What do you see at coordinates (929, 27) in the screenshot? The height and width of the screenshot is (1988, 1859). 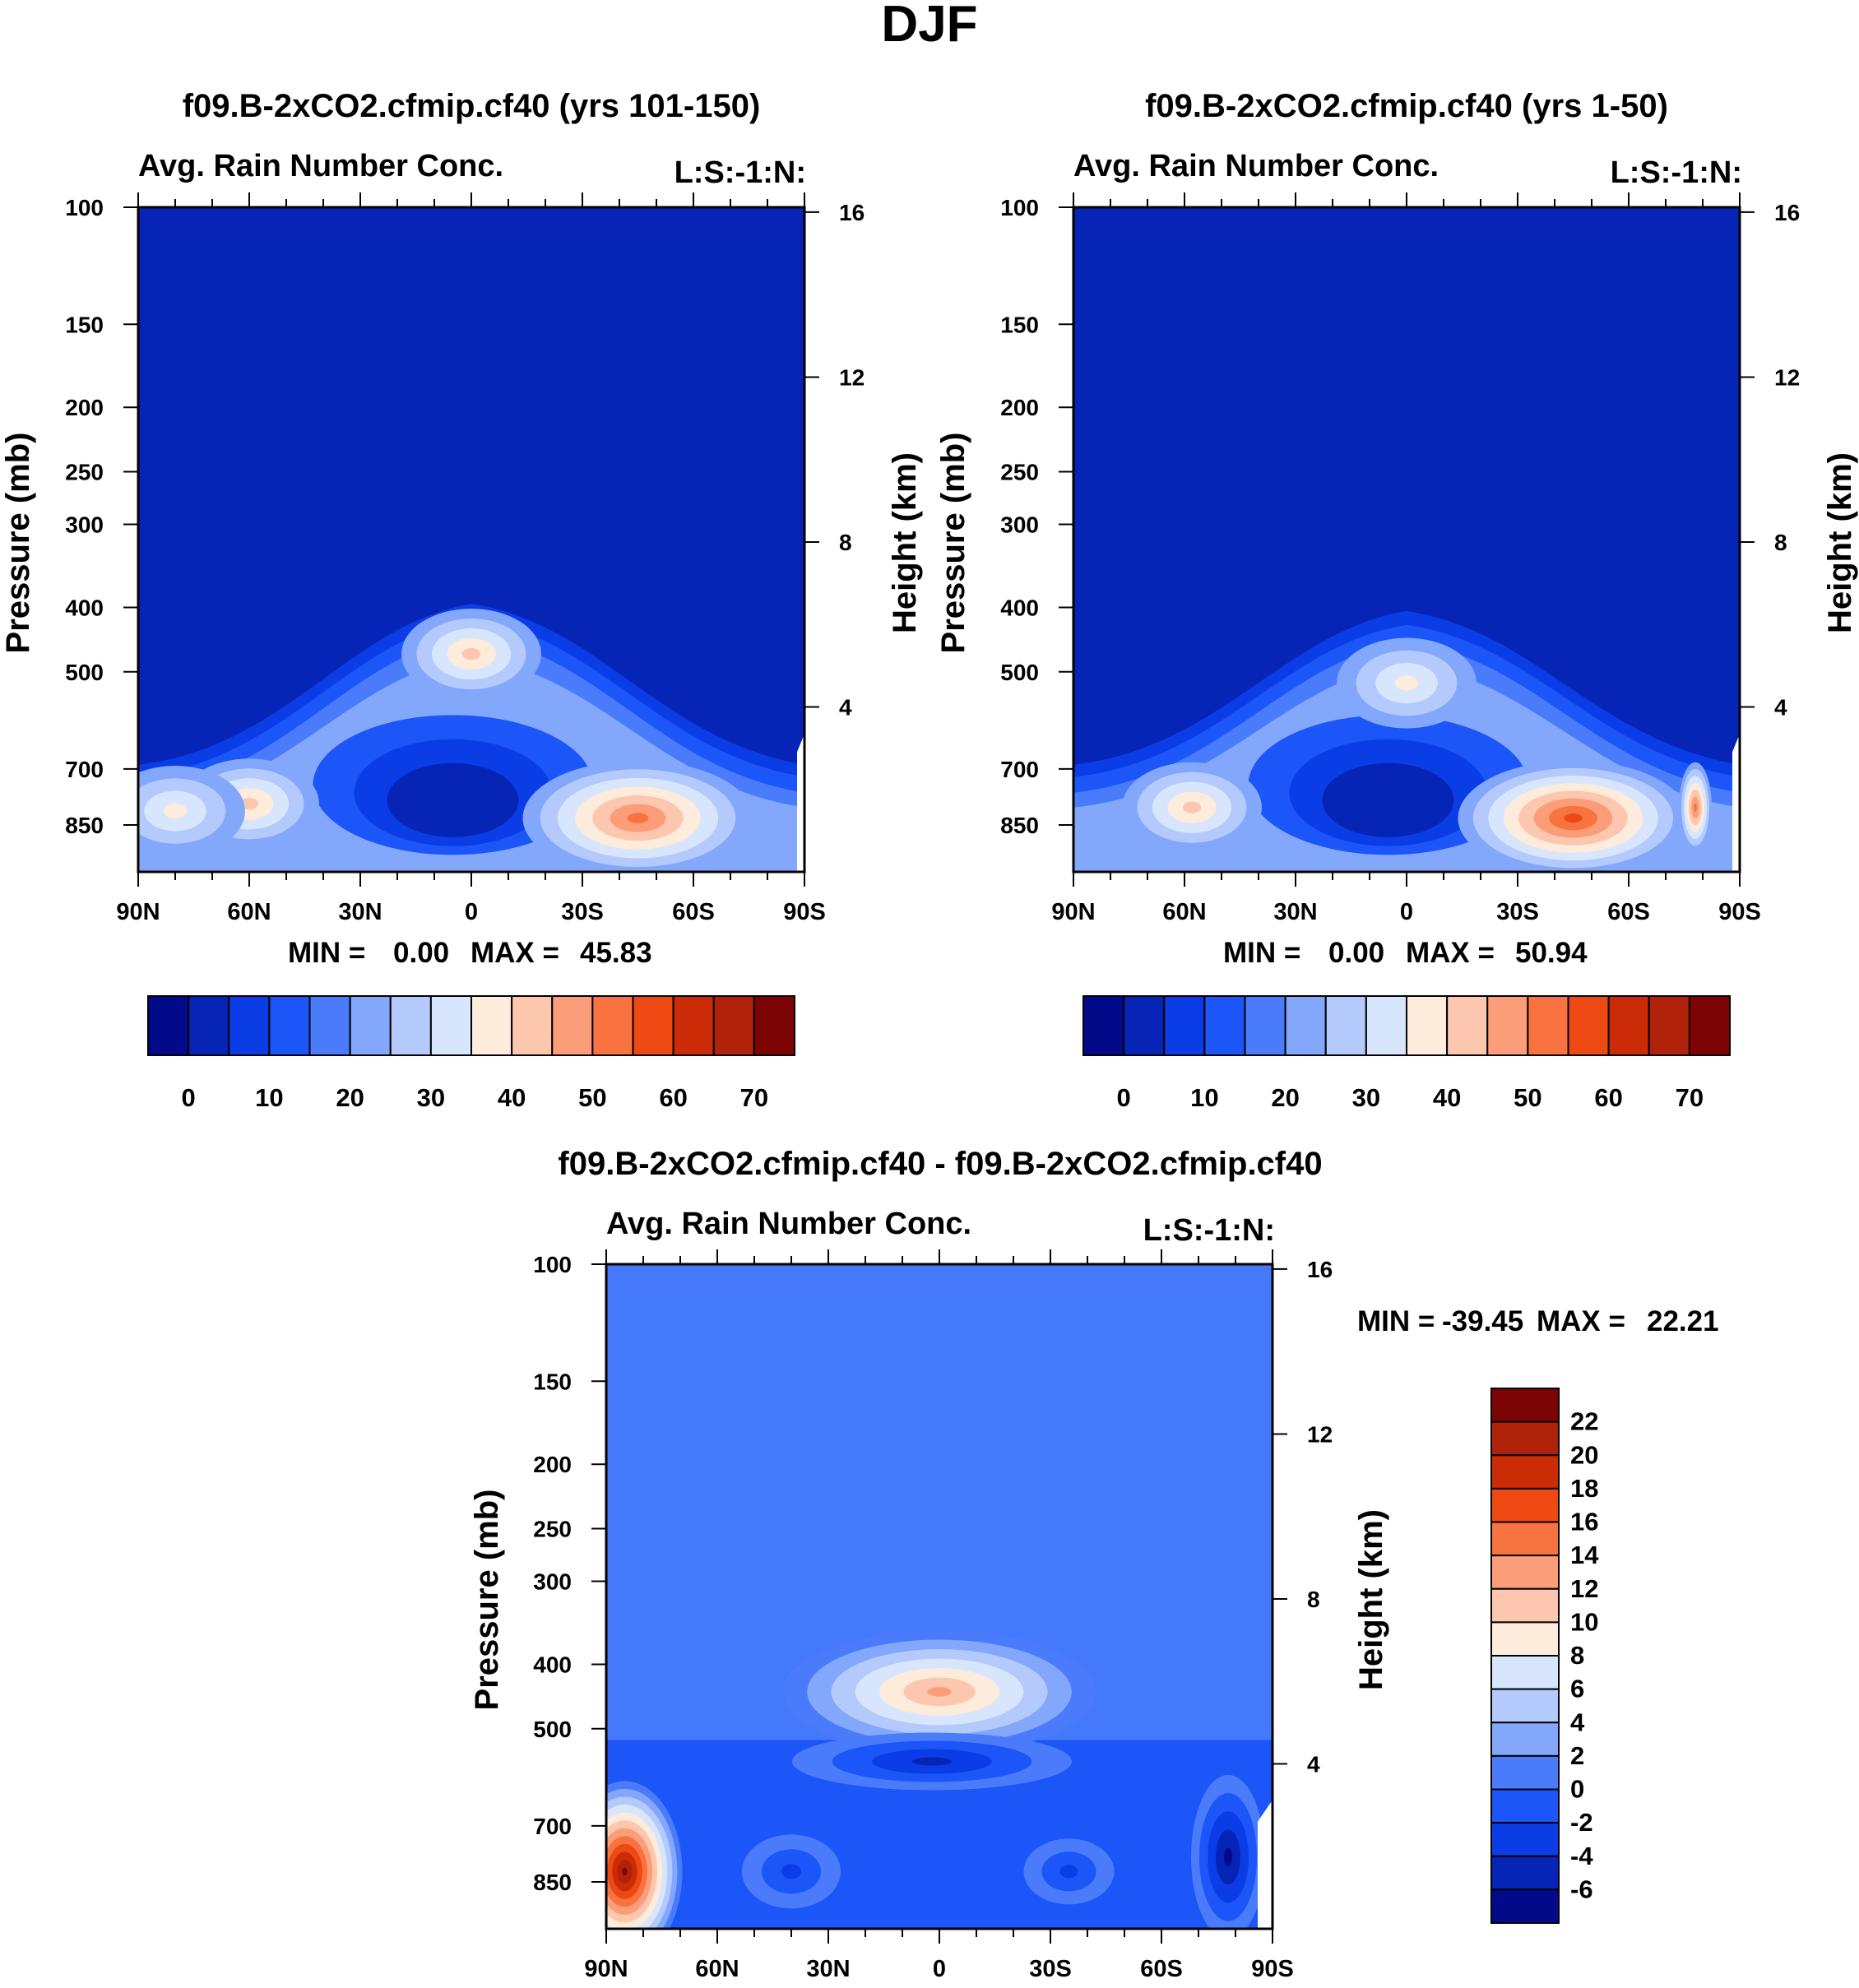 I see `figure-title: DJF` at bounding box center [929, 27].